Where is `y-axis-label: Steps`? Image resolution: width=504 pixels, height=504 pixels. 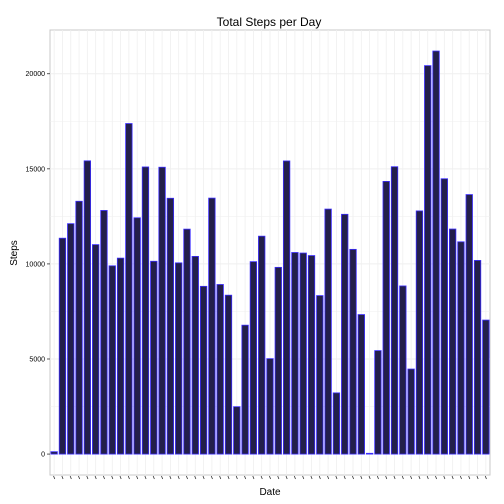
y-axis-label: Steps is located at coordinates (14, 253).